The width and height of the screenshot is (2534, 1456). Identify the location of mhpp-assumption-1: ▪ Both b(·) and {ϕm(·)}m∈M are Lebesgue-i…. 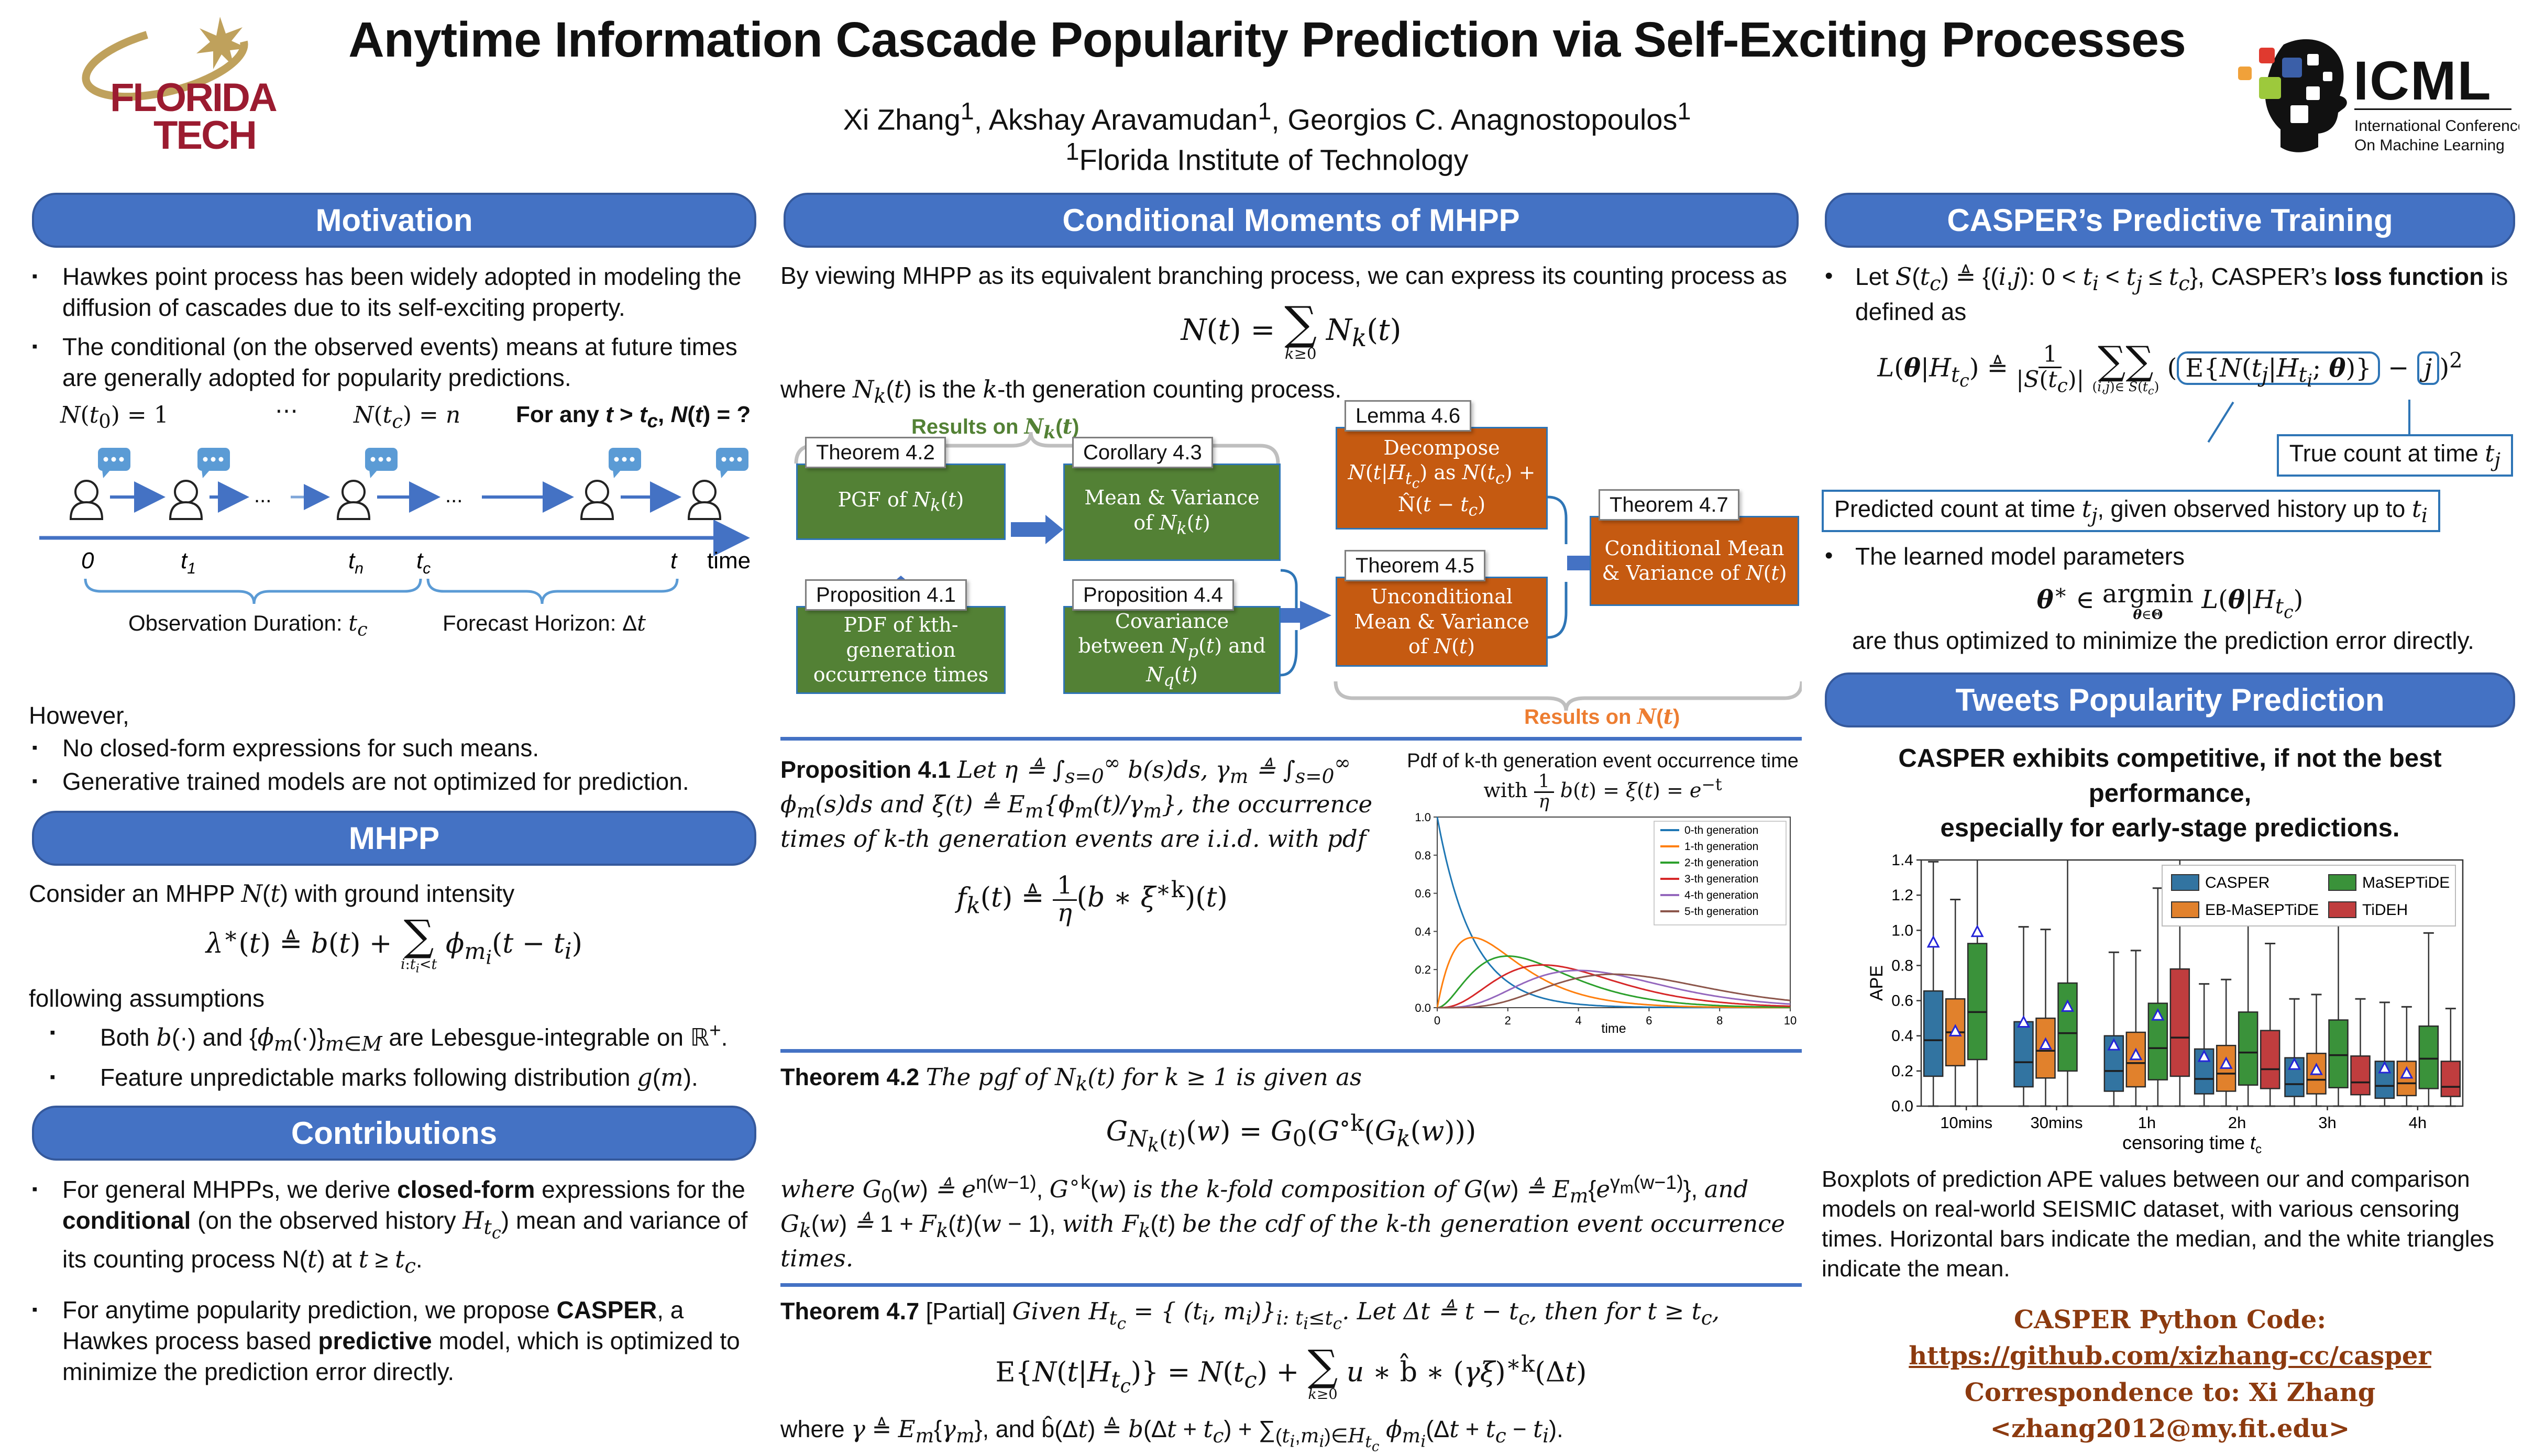
(389, 1038).